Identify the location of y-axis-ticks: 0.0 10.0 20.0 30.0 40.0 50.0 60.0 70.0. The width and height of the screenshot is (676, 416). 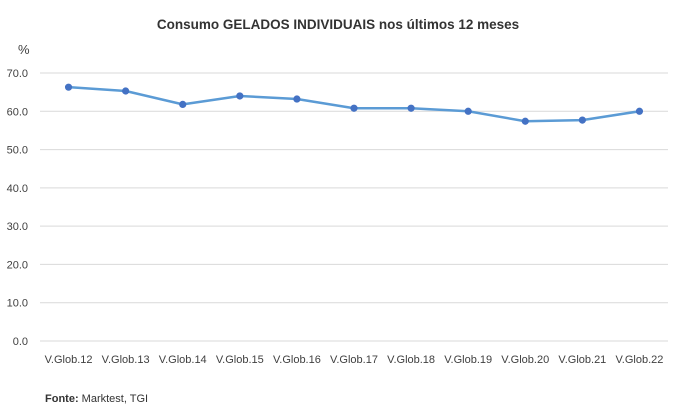
(17, 208).